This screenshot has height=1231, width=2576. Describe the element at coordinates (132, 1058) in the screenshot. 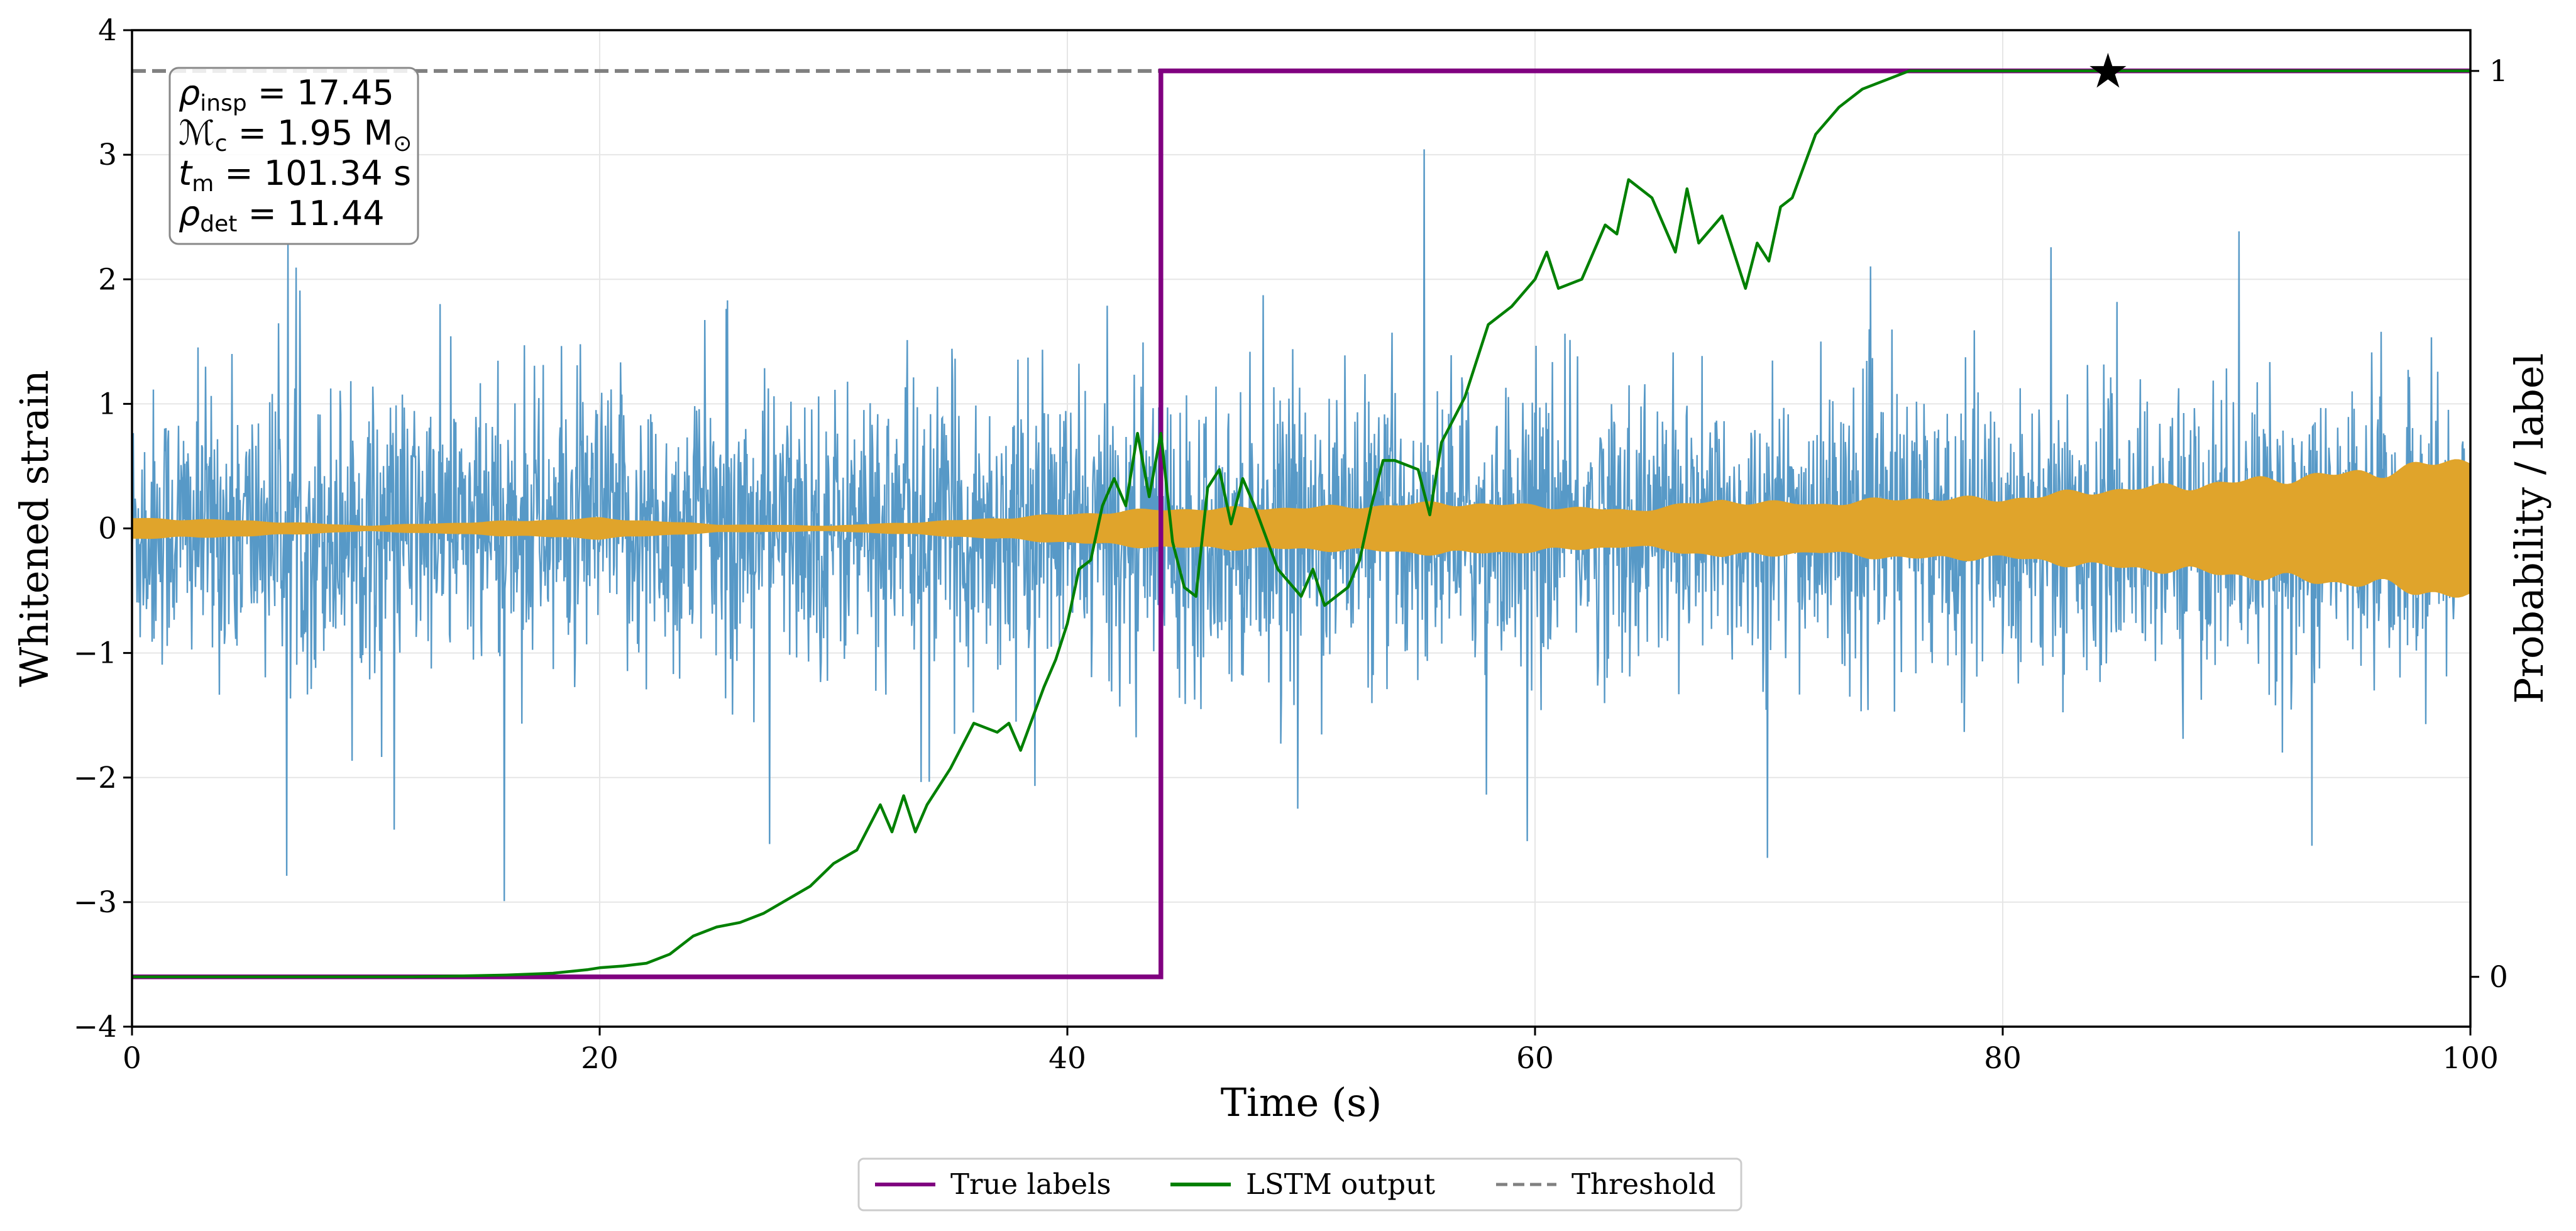

I see `x-tick-label: 0` at that location.